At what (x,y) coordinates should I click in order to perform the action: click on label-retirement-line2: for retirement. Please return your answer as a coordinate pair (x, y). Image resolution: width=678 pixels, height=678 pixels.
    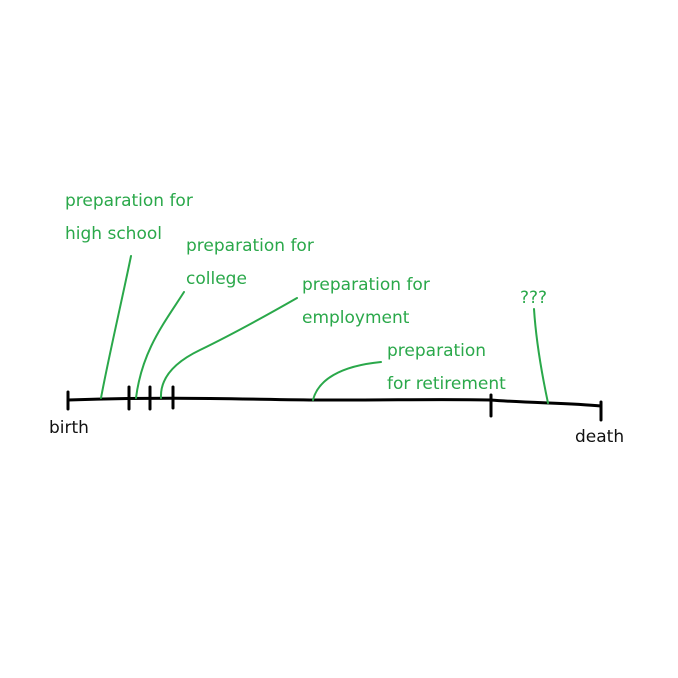
    Looking at the image, I should click on (446, 384).